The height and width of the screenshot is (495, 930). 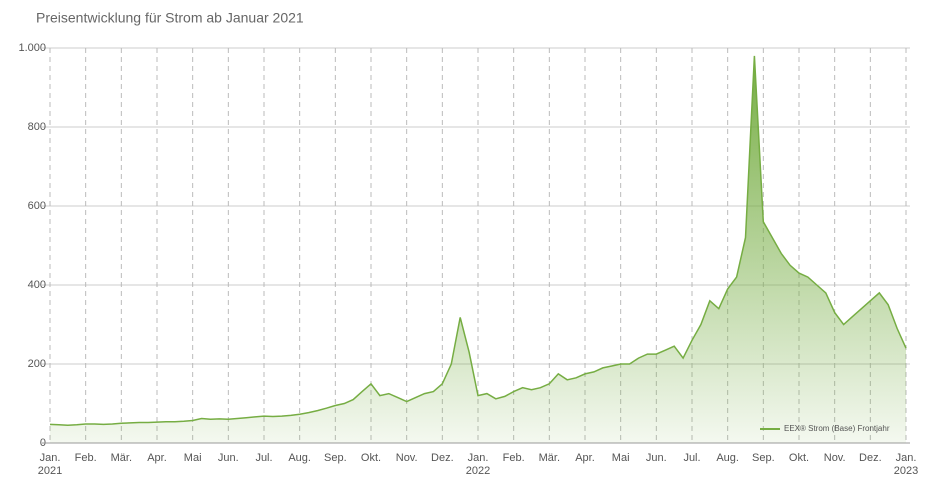 I want to click on x-tick-label: Jan. 2021, so click(x=50, y=464).